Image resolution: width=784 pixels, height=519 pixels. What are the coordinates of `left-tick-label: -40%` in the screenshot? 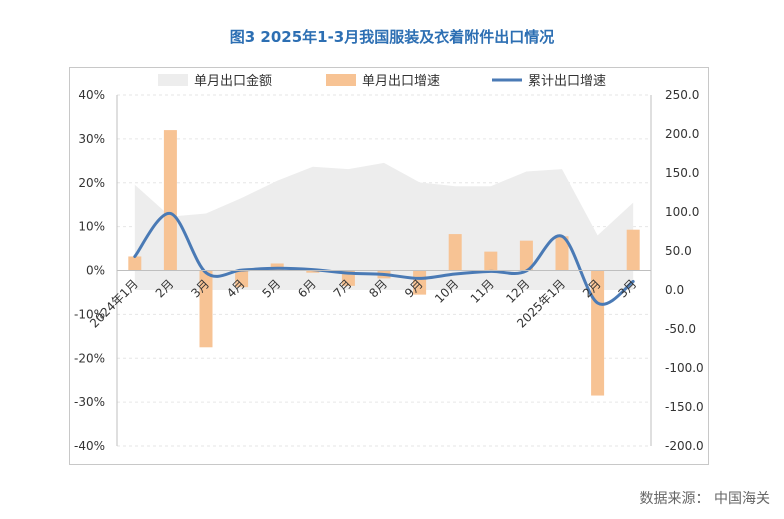 It's located at (89, 446).